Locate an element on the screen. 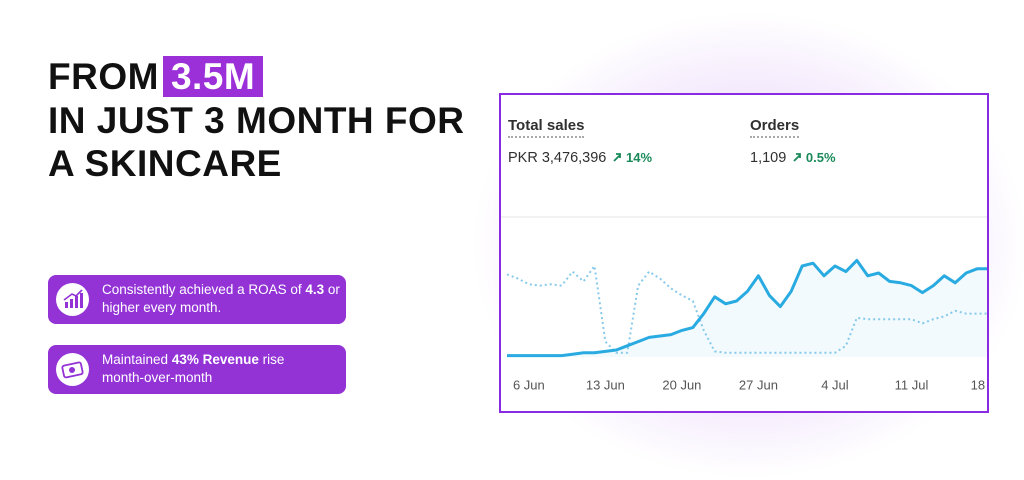  x-tick-label: 27 Jun is located at coordinates (758, 384).